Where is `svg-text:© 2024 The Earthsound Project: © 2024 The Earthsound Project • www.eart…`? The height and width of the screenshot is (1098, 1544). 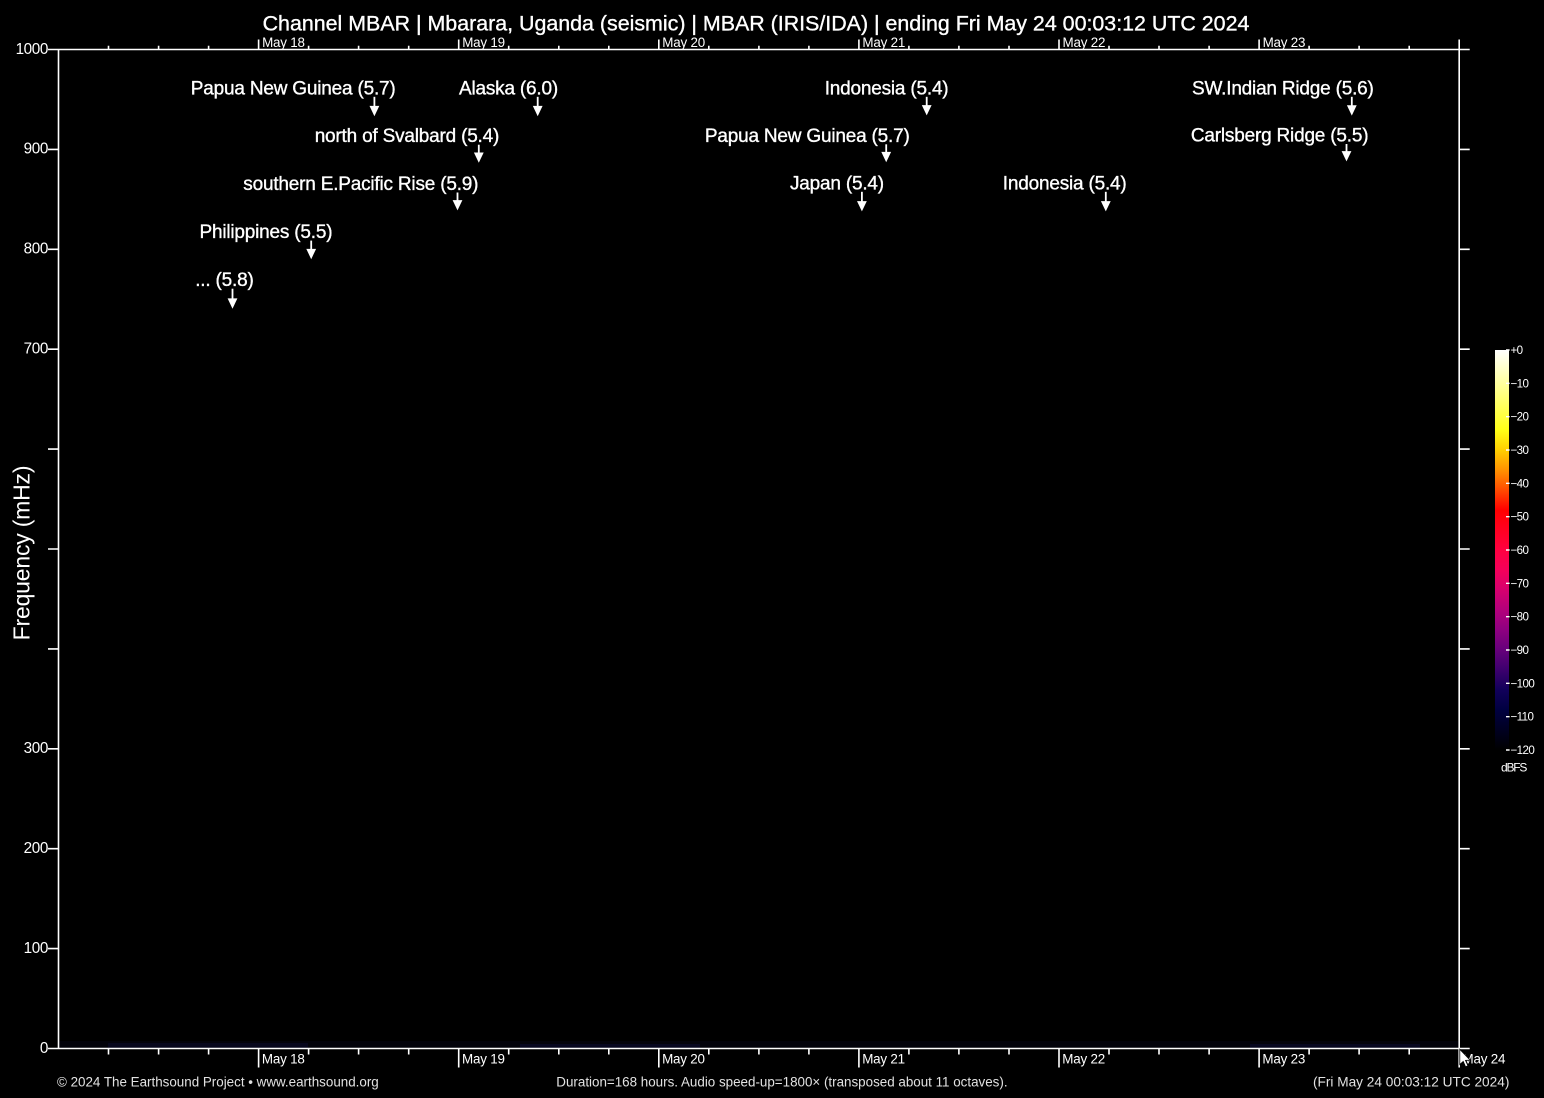 svg-text:© 2024 The Earthsound Project: © 2024 The Earthsound Project • www.eart… is located at coordinates (218, 1081).